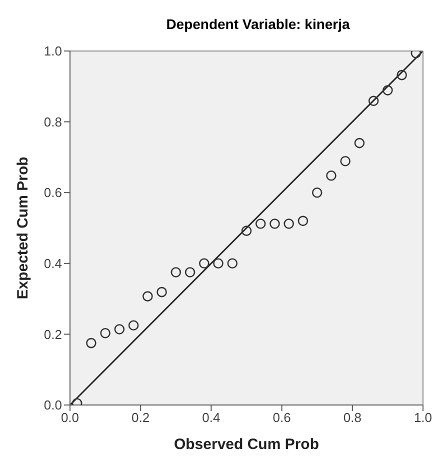 This screenshot has height=471, width=444. What do you see at coordinates (70, 418) in the screenshot?
I see `x-tick-label: 0.0` at bounding box center [70, 418].